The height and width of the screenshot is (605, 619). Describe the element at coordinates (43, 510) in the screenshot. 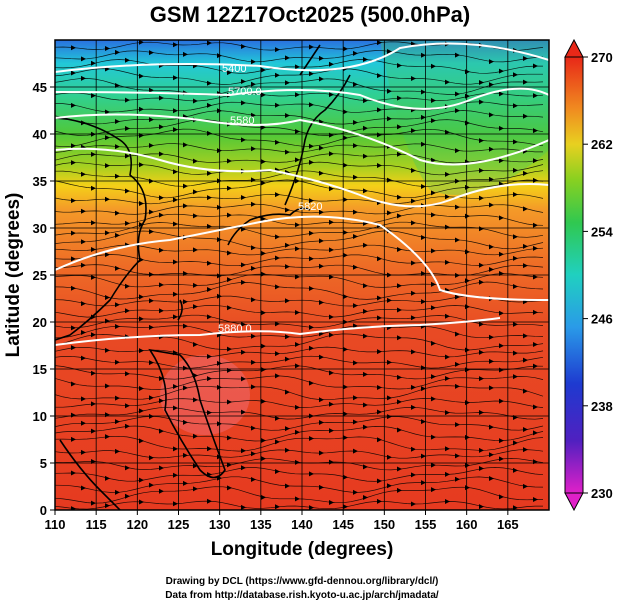

I see `y-tick-label: 0` at that location.